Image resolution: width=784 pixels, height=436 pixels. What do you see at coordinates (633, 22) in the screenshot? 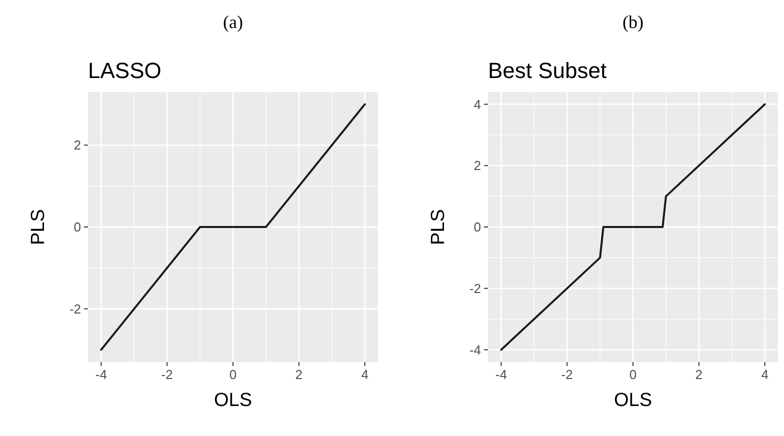
I see `text: (b)` at bounding box center [633, 22].